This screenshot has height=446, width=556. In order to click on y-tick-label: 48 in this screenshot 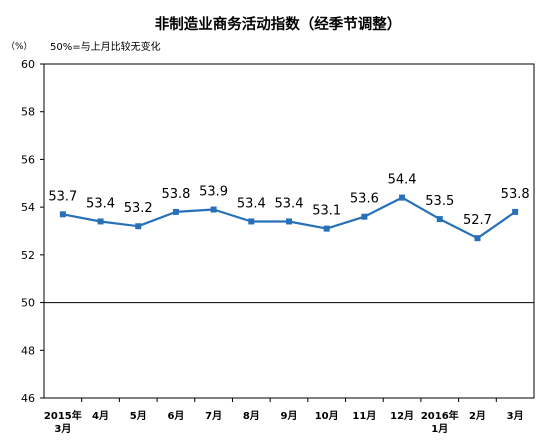, I will do `click(28, 350)`.